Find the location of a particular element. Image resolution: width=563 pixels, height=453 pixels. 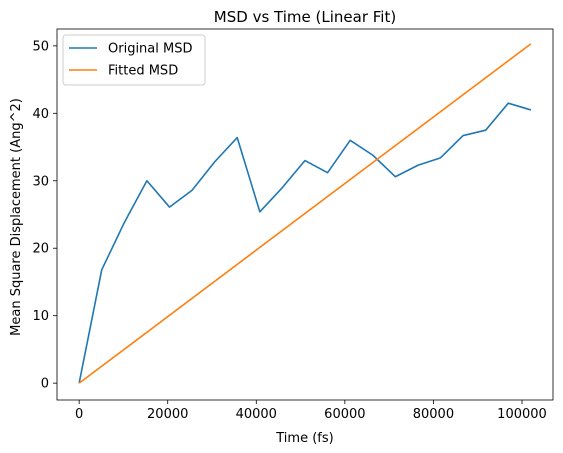

x-tick-label: 60000 is located at coordinates (344, 414).